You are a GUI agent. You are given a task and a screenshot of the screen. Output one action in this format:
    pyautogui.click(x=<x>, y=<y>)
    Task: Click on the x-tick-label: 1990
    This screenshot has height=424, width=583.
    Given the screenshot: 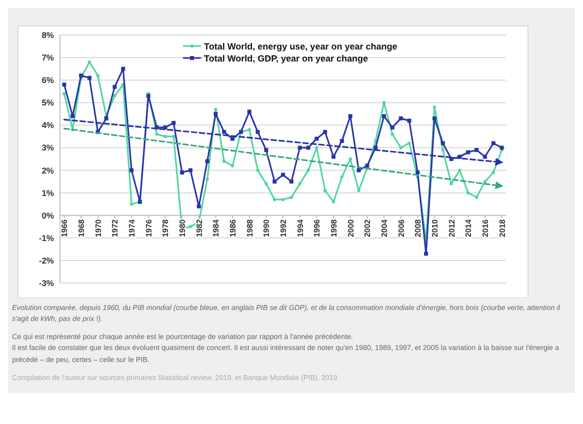 What is the action you would take?
    pyautogui.click(x=267, y=228)
    